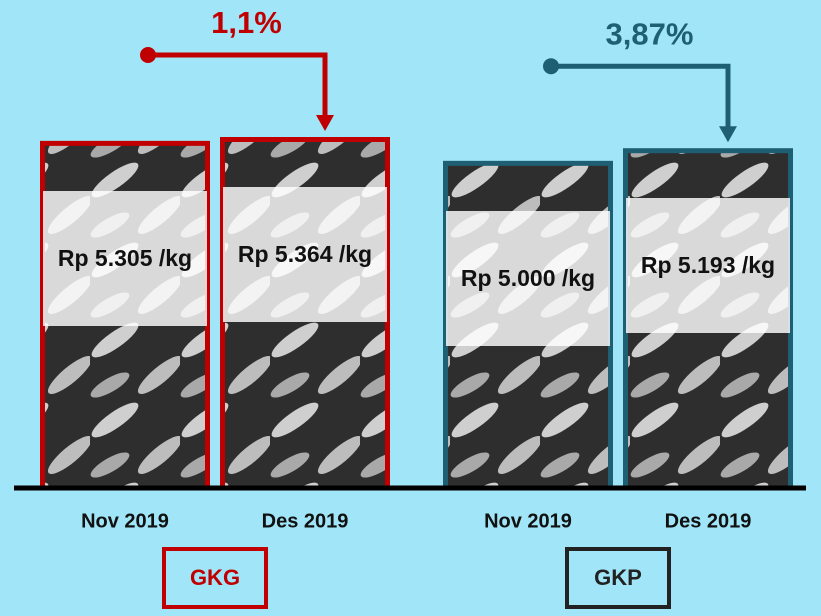 Image resolution: width=821 pixels, height=616 pixels. What do you see at coordinates (305, 254) in the screenshot?
I see `value-label: Rp 5.364 /kg` at bounding box center [305, 254].